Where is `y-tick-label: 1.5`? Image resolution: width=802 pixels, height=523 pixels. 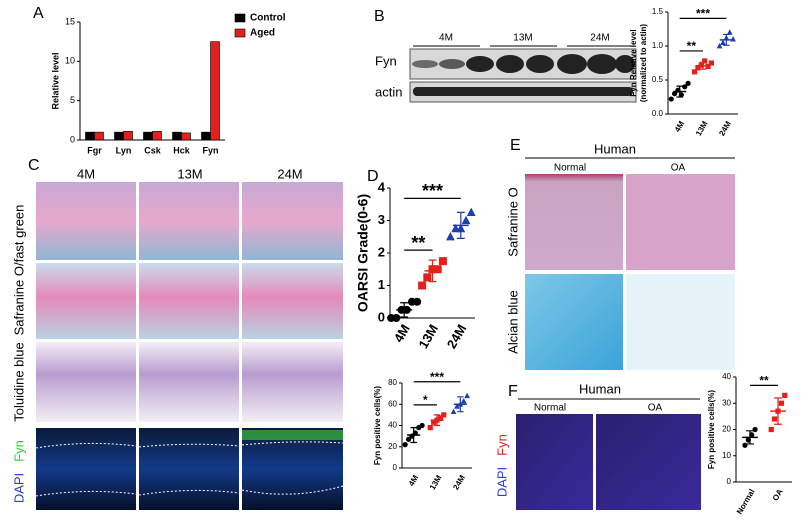
y-tick-label: 1.5 is located at coordinates (658, 11).